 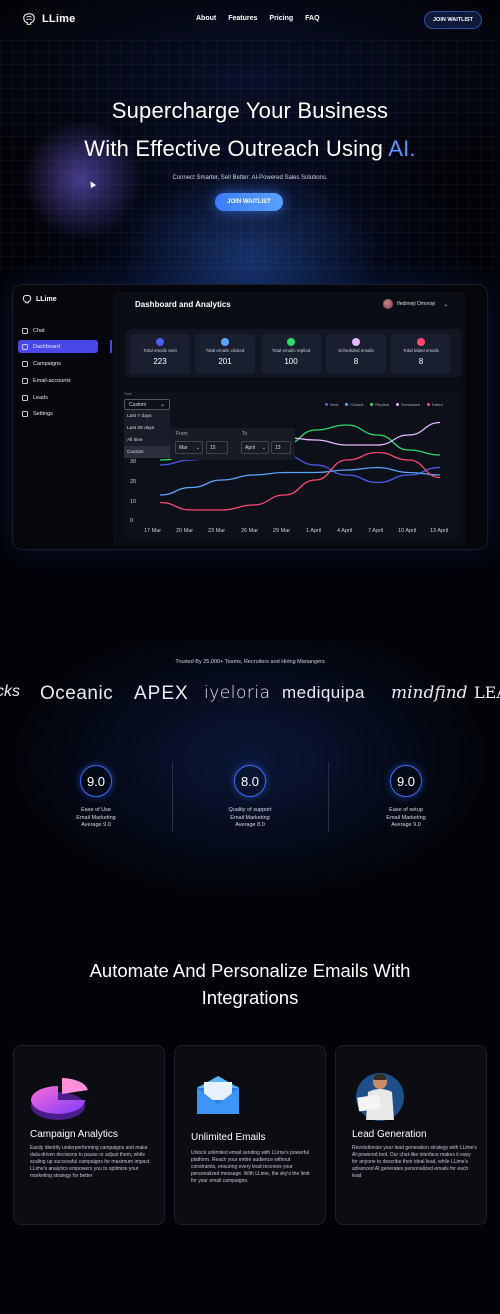 I want to click on sidebar-item-leads: Leads, so click(x=58, y=397).